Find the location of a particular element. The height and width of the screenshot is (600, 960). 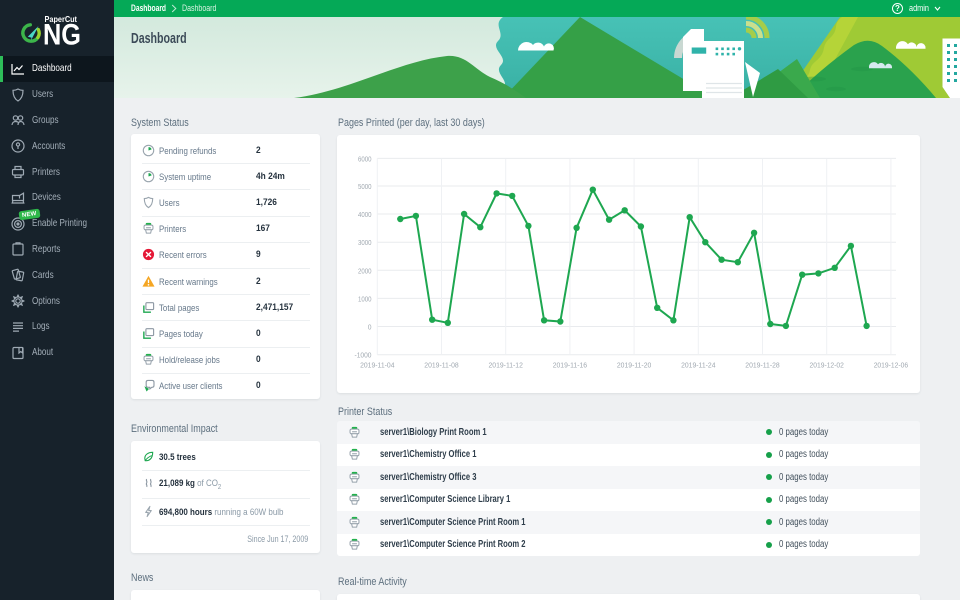

svg-text: 3000 is located at coordinates (365, 242).